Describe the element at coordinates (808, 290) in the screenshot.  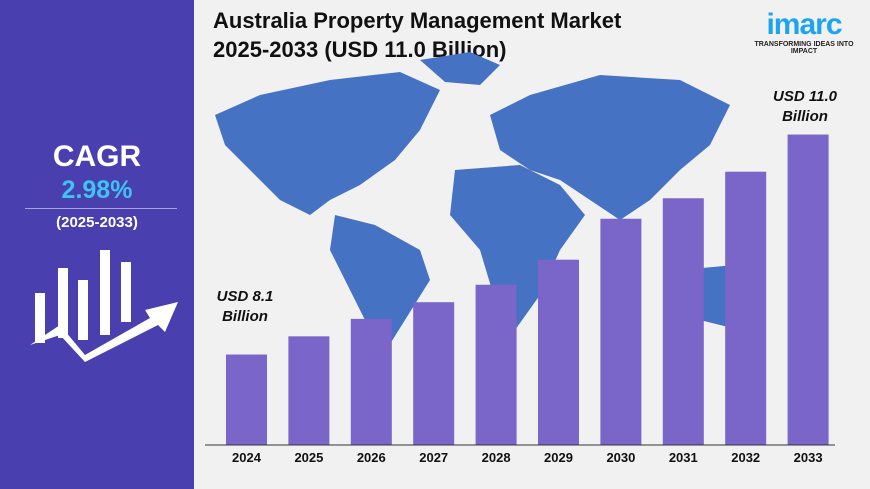
I see `bar-2033` at that location.